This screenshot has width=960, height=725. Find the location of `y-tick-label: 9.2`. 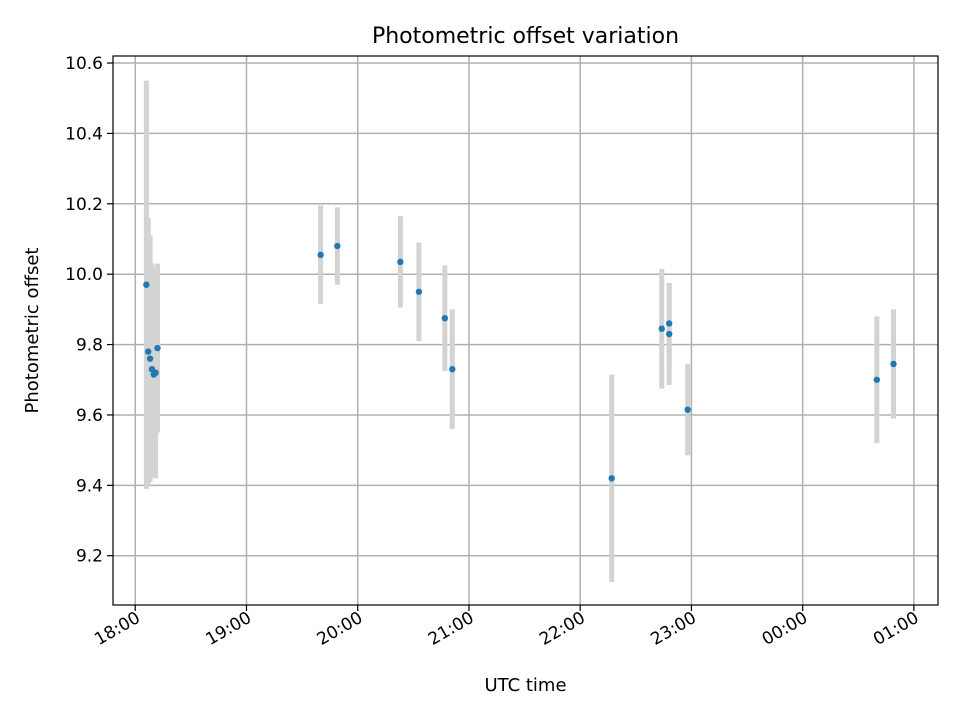

y-tick-label: 9.2 is located at coordinates (89, 557).